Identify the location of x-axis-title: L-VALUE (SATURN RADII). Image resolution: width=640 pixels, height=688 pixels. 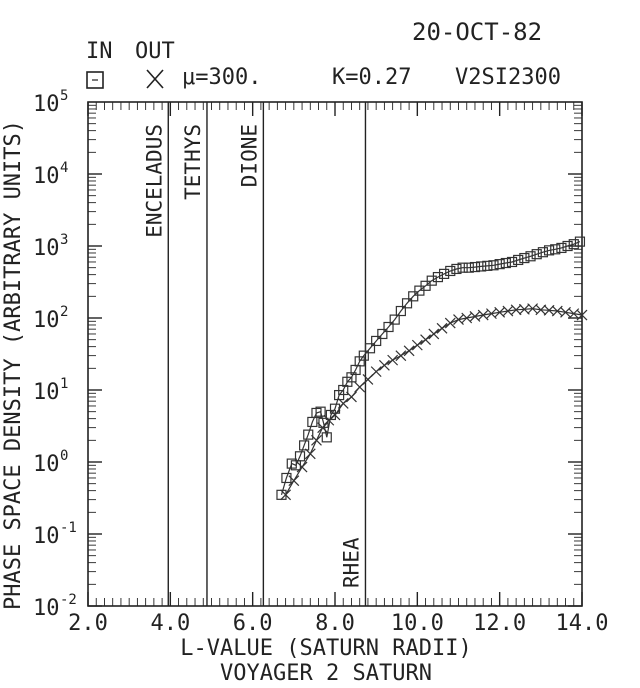
(325, 648).